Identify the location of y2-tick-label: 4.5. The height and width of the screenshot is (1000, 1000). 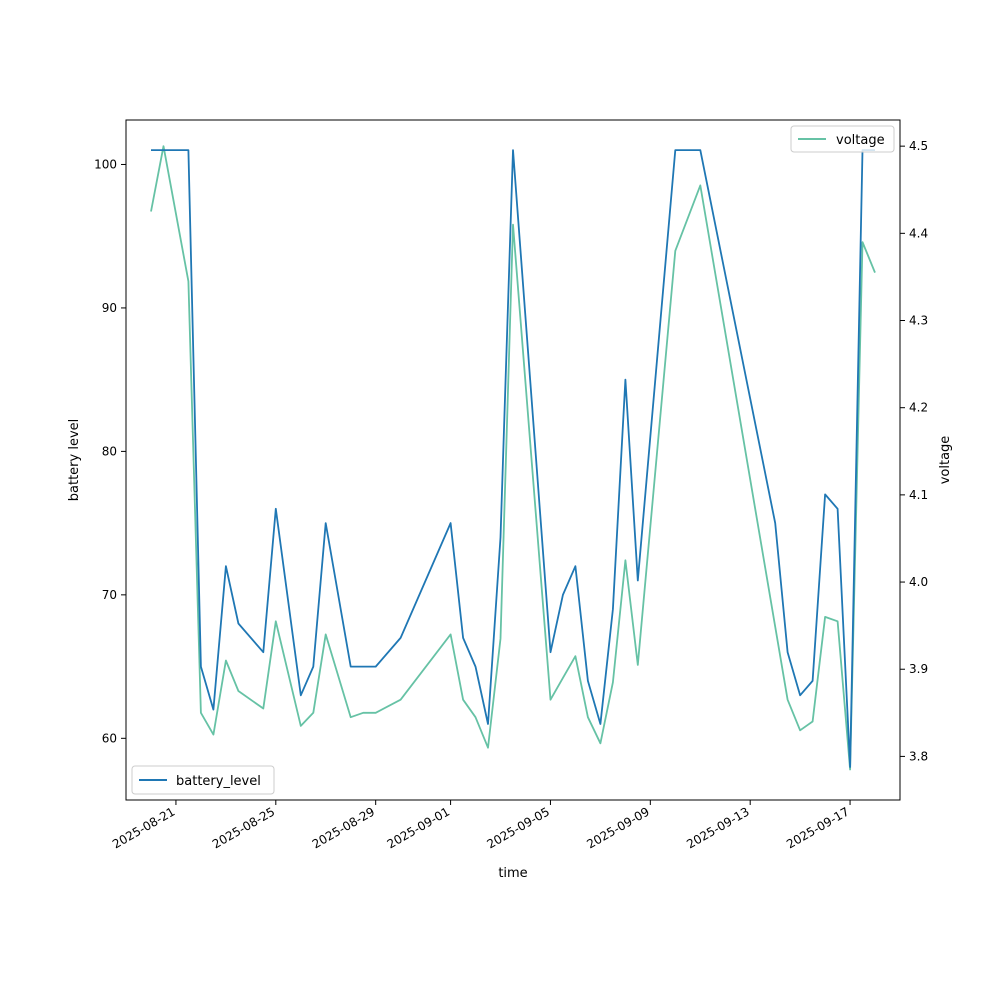
(918, 146).